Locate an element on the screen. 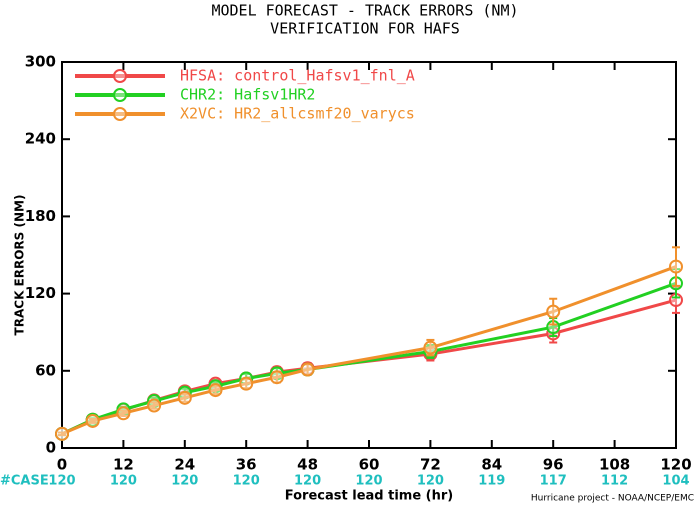 The image size is (700, 506). x-tick-label: 120 is located at coordinates (675, 465).